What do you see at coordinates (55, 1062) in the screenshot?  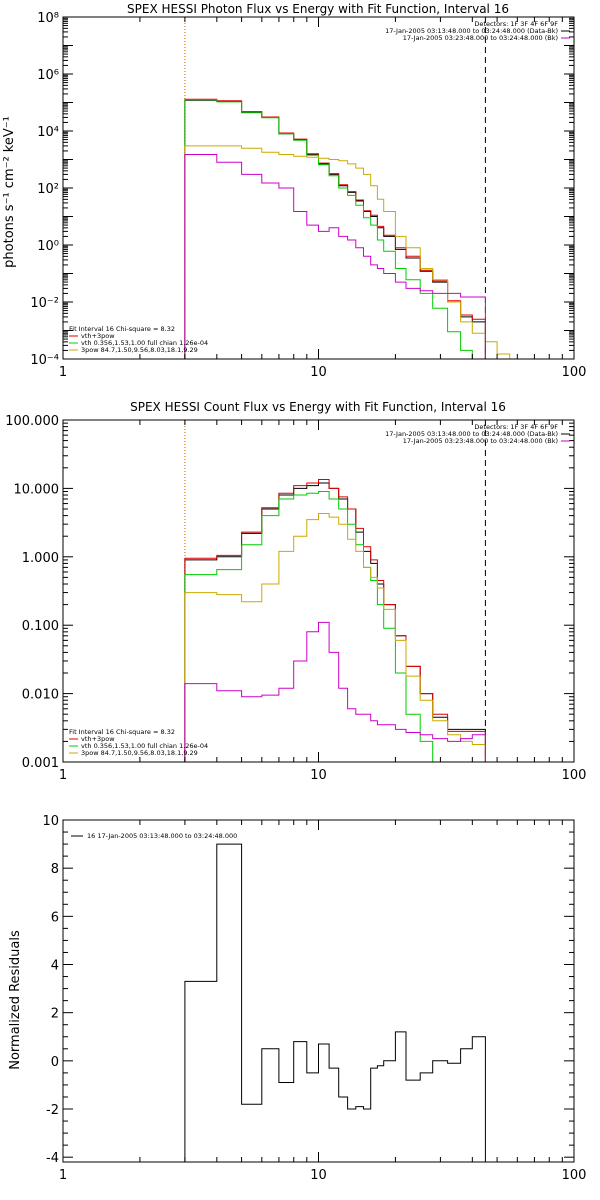 I see `y-tick-label: 0` at bounding box center [55, 1062].